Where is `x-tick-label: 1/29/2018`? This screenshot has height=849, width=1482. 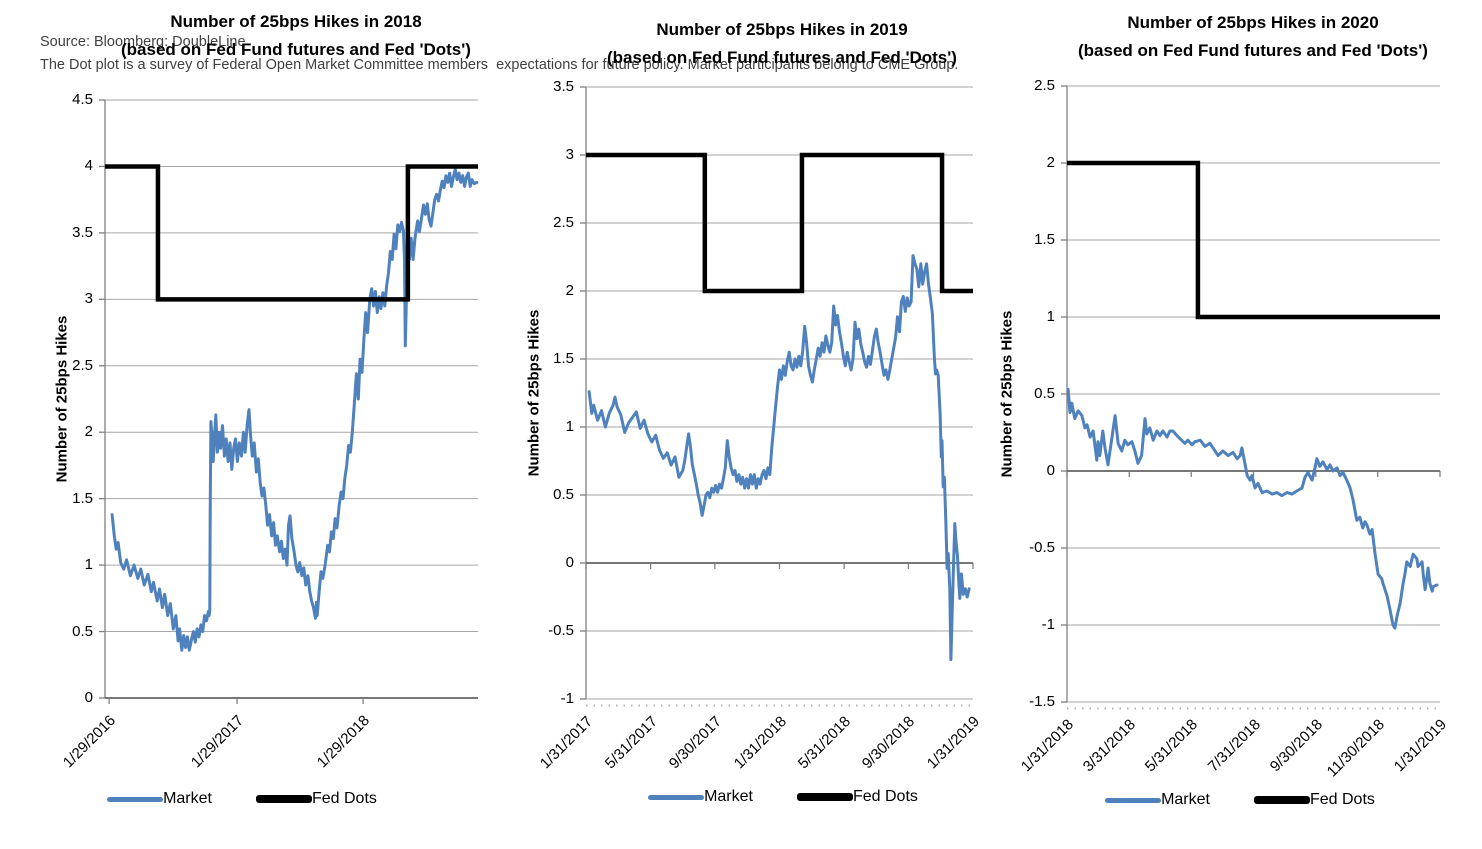
x-tick-label: 1/29/2018 is located at coordinates (343, 742).